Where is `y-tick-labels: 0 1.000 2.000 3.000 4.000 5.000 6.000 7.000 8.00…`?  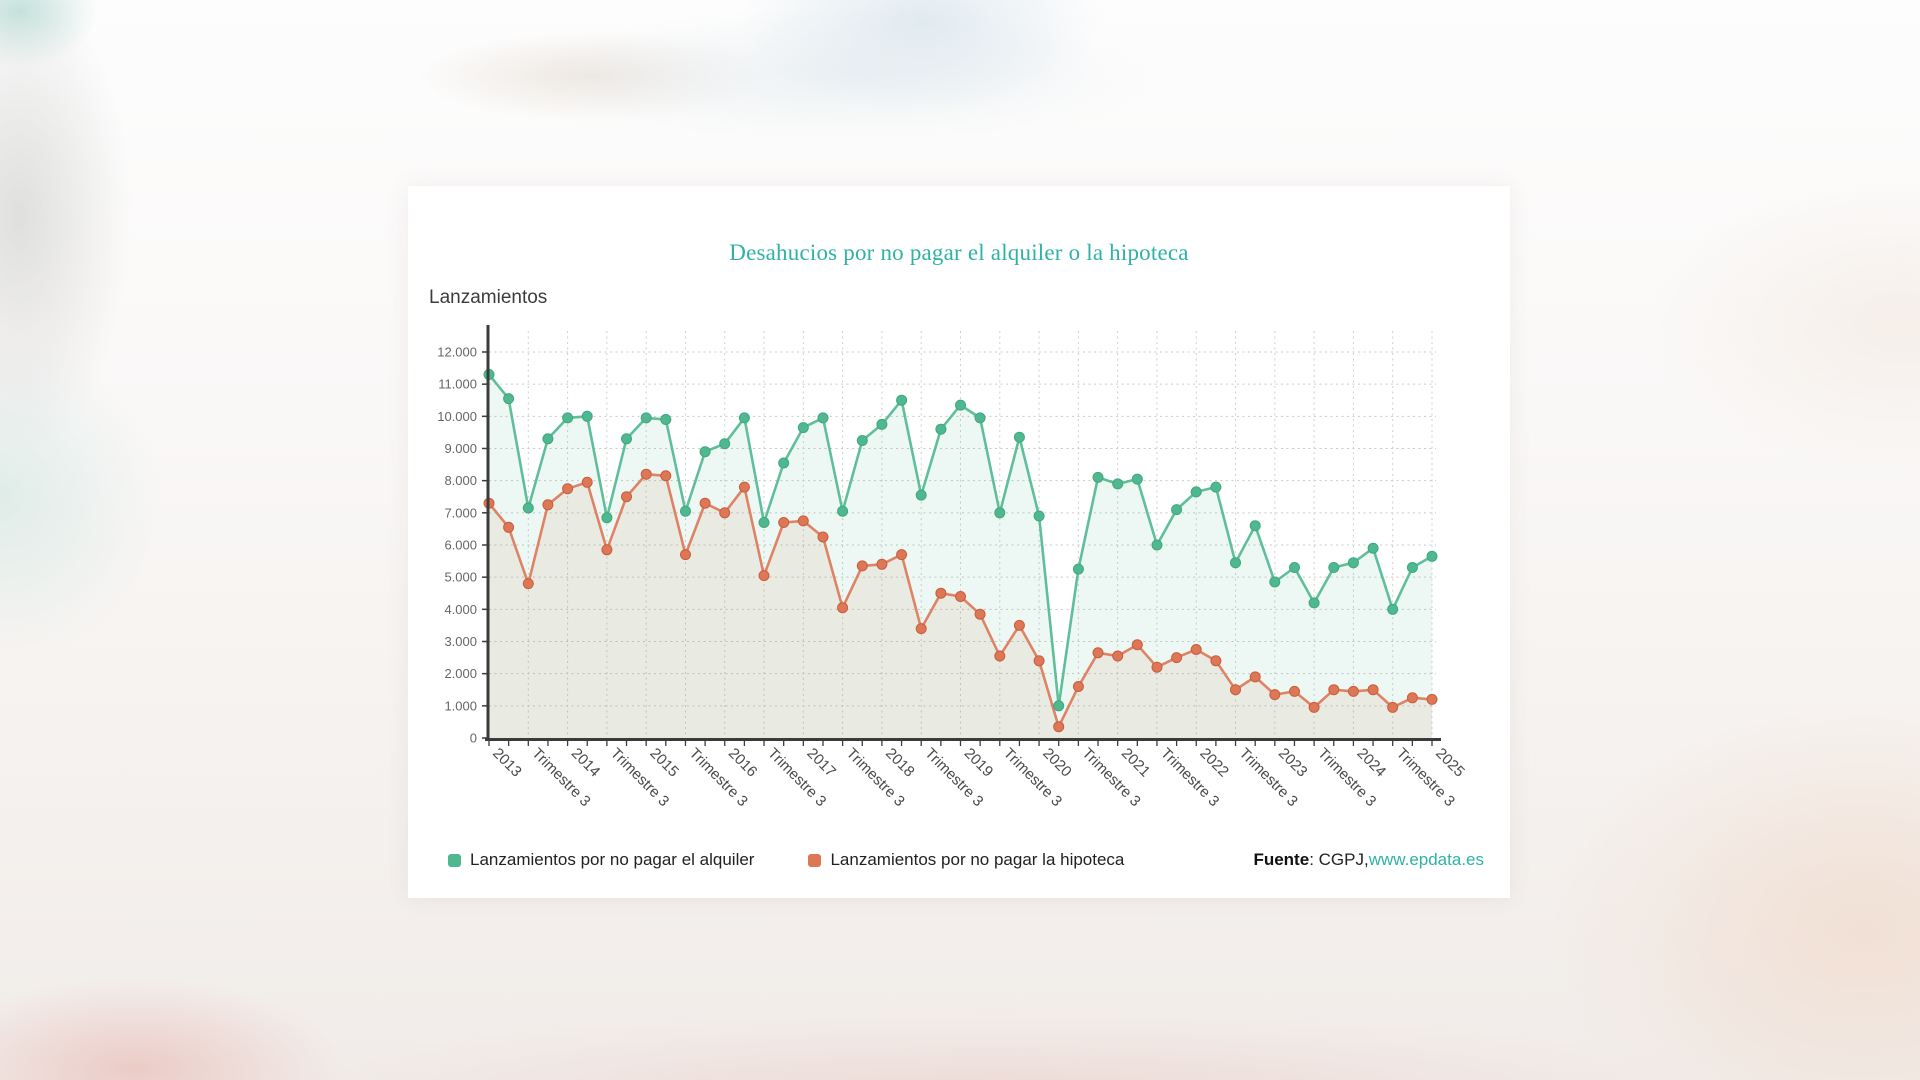
y-tick-labels: 0 1.000 2.000 3.000 4.000 5.000 6.000 7.000 8.00… is located at coordinates (457, 544).